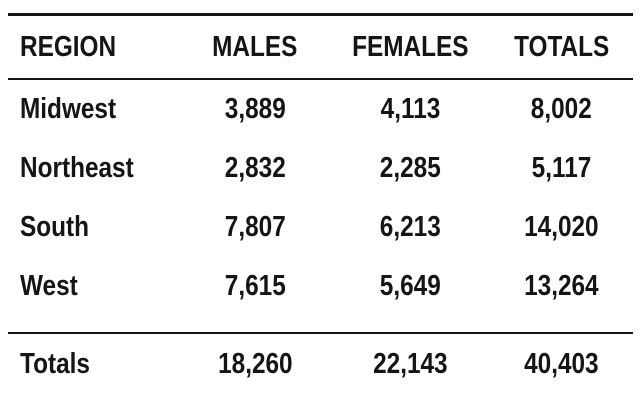 The width and height of the screenshot is (641, 404). What do you see at coordinates (68, 46) in the screenshot?
I see `column-header-region-label: REGION` at bounding box center [68, 46].